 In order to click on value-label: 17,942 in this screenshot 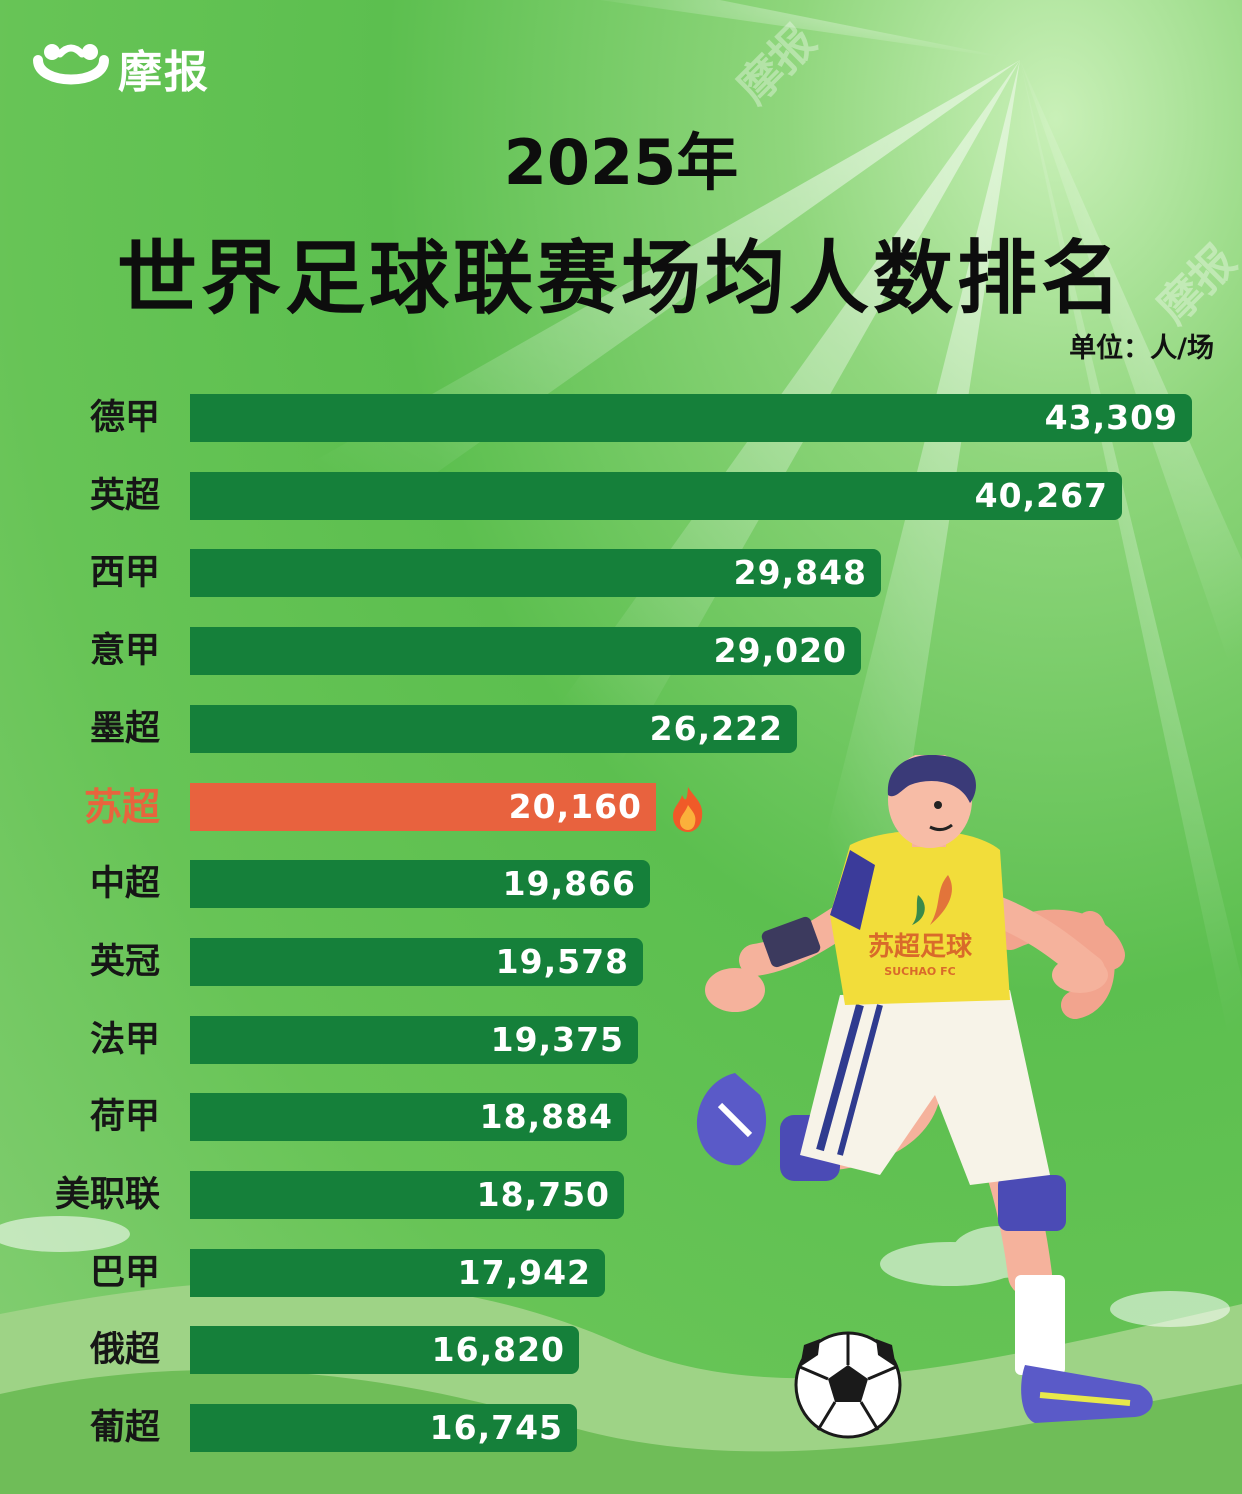, I will do `click(524, 1272)`.